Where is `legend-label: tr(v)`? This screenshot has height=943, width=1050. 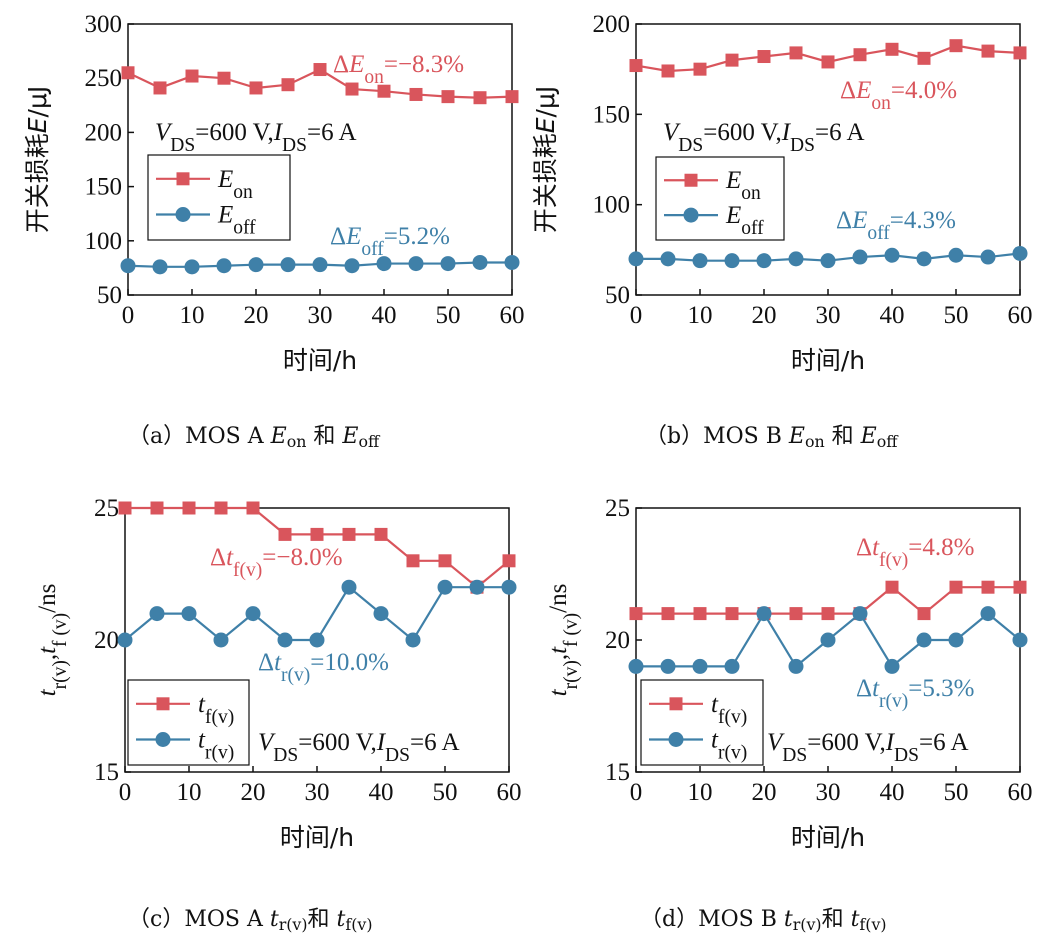
legend-label: tr(v) is located at coordinates (216, 745).